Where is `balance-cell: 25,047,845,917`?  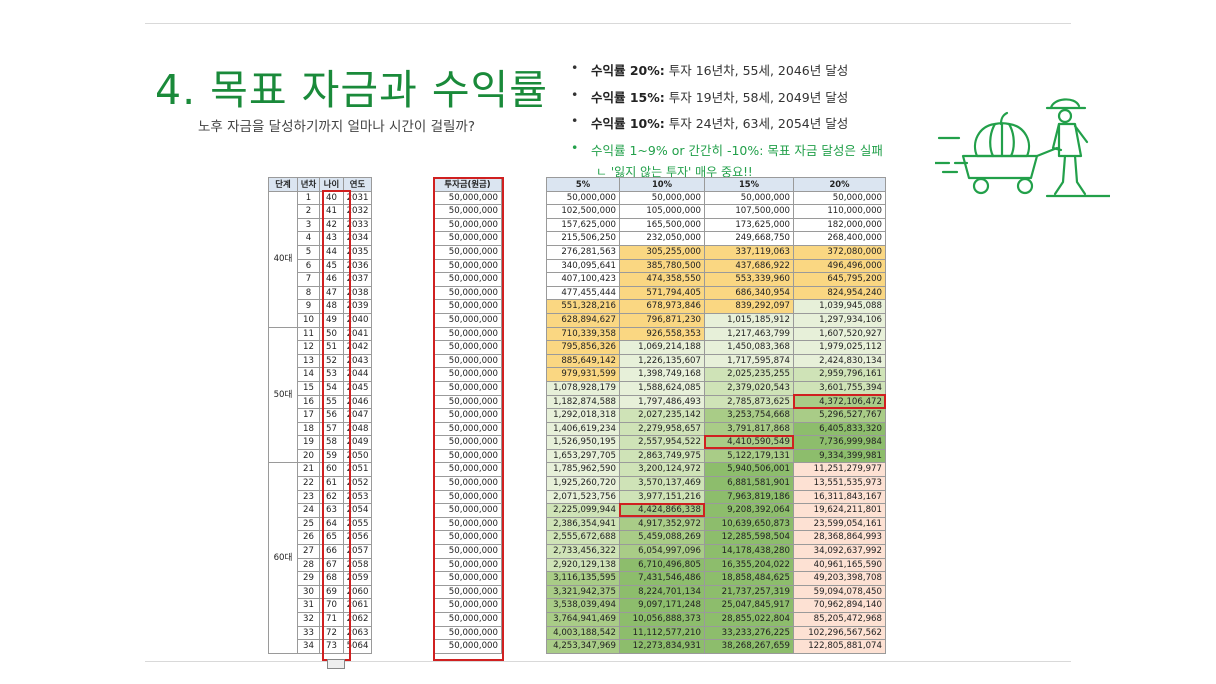
balance-cell: 25,047,845,917 is located at coordinates (749, 605).